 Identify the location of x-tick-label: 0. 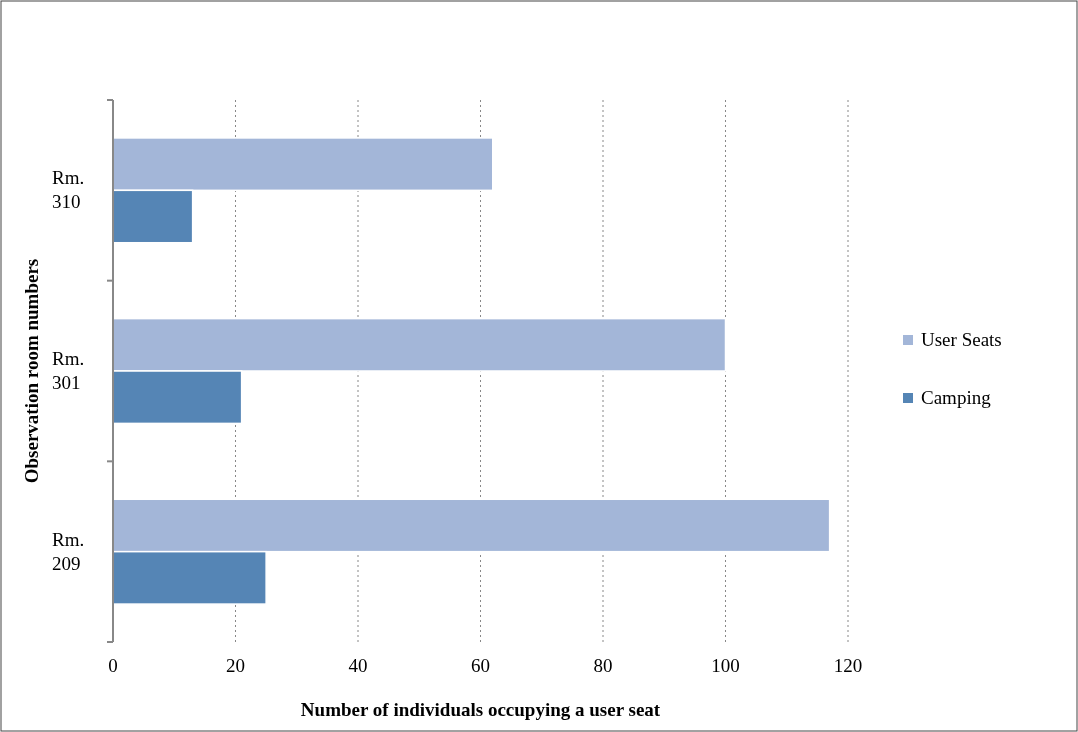
(113, 665).